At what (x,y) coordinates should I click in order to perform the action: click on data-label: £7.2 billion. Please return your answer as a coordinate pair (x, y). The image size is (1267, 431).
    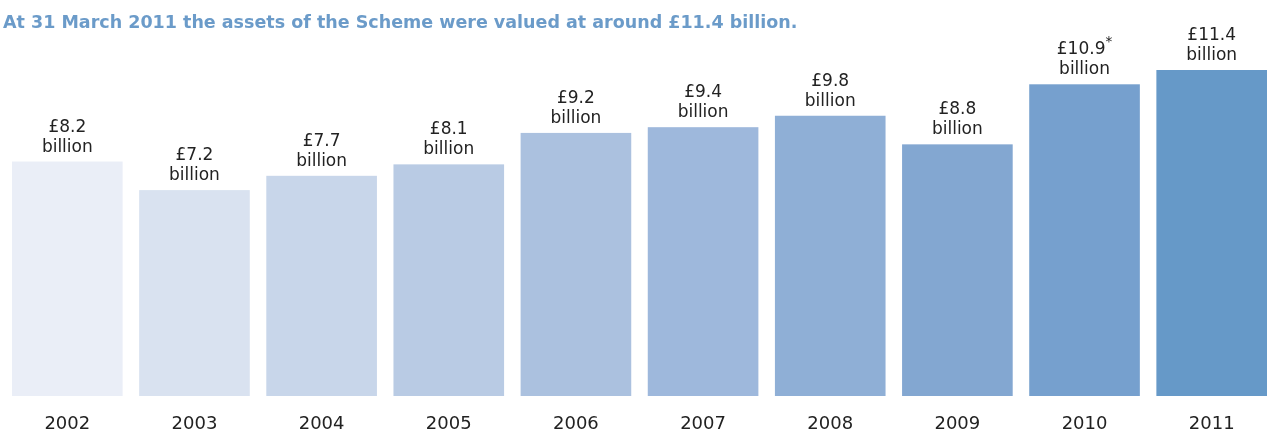
    Looking at the image, I should click on (194, 164).